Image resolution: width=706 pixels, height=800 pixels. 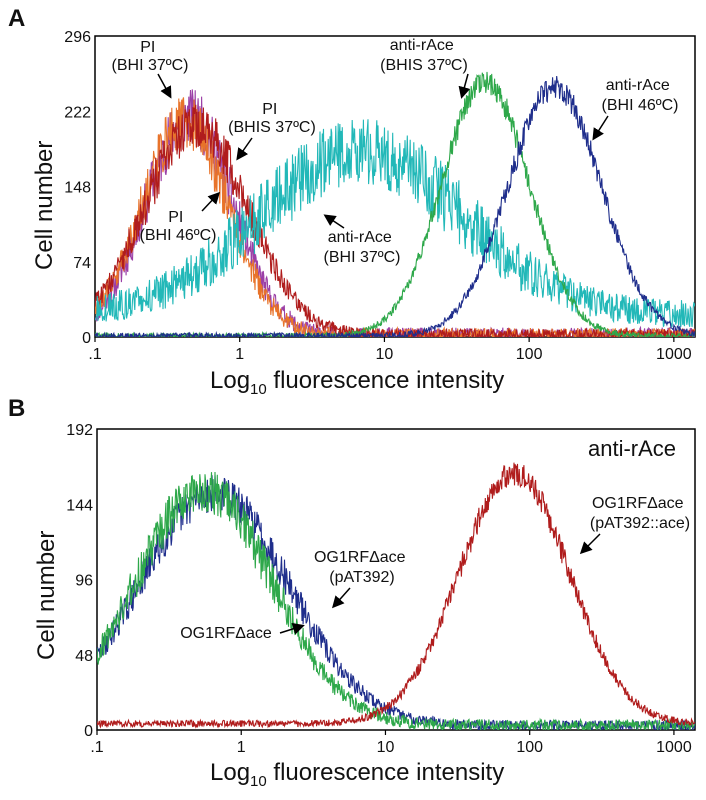 What do you see at coordinates (424, 55) in the screenshot?
I see `annotation-antirace-bhis37: anti-rAce (BHIS 37ºC)` at bounding box center [424, 55].